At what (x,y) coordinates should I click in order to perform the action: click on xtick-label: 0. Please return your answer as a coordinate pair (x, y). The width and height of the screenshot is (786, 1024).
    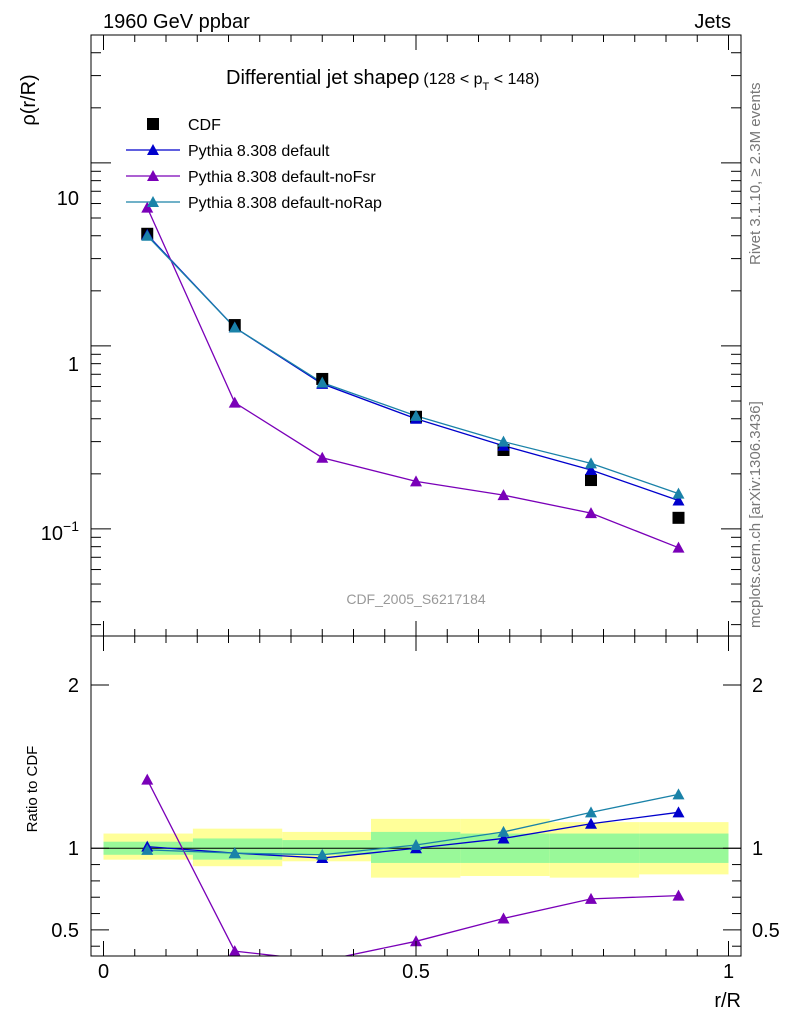
    Looking at the image, I should click on (103, 972).